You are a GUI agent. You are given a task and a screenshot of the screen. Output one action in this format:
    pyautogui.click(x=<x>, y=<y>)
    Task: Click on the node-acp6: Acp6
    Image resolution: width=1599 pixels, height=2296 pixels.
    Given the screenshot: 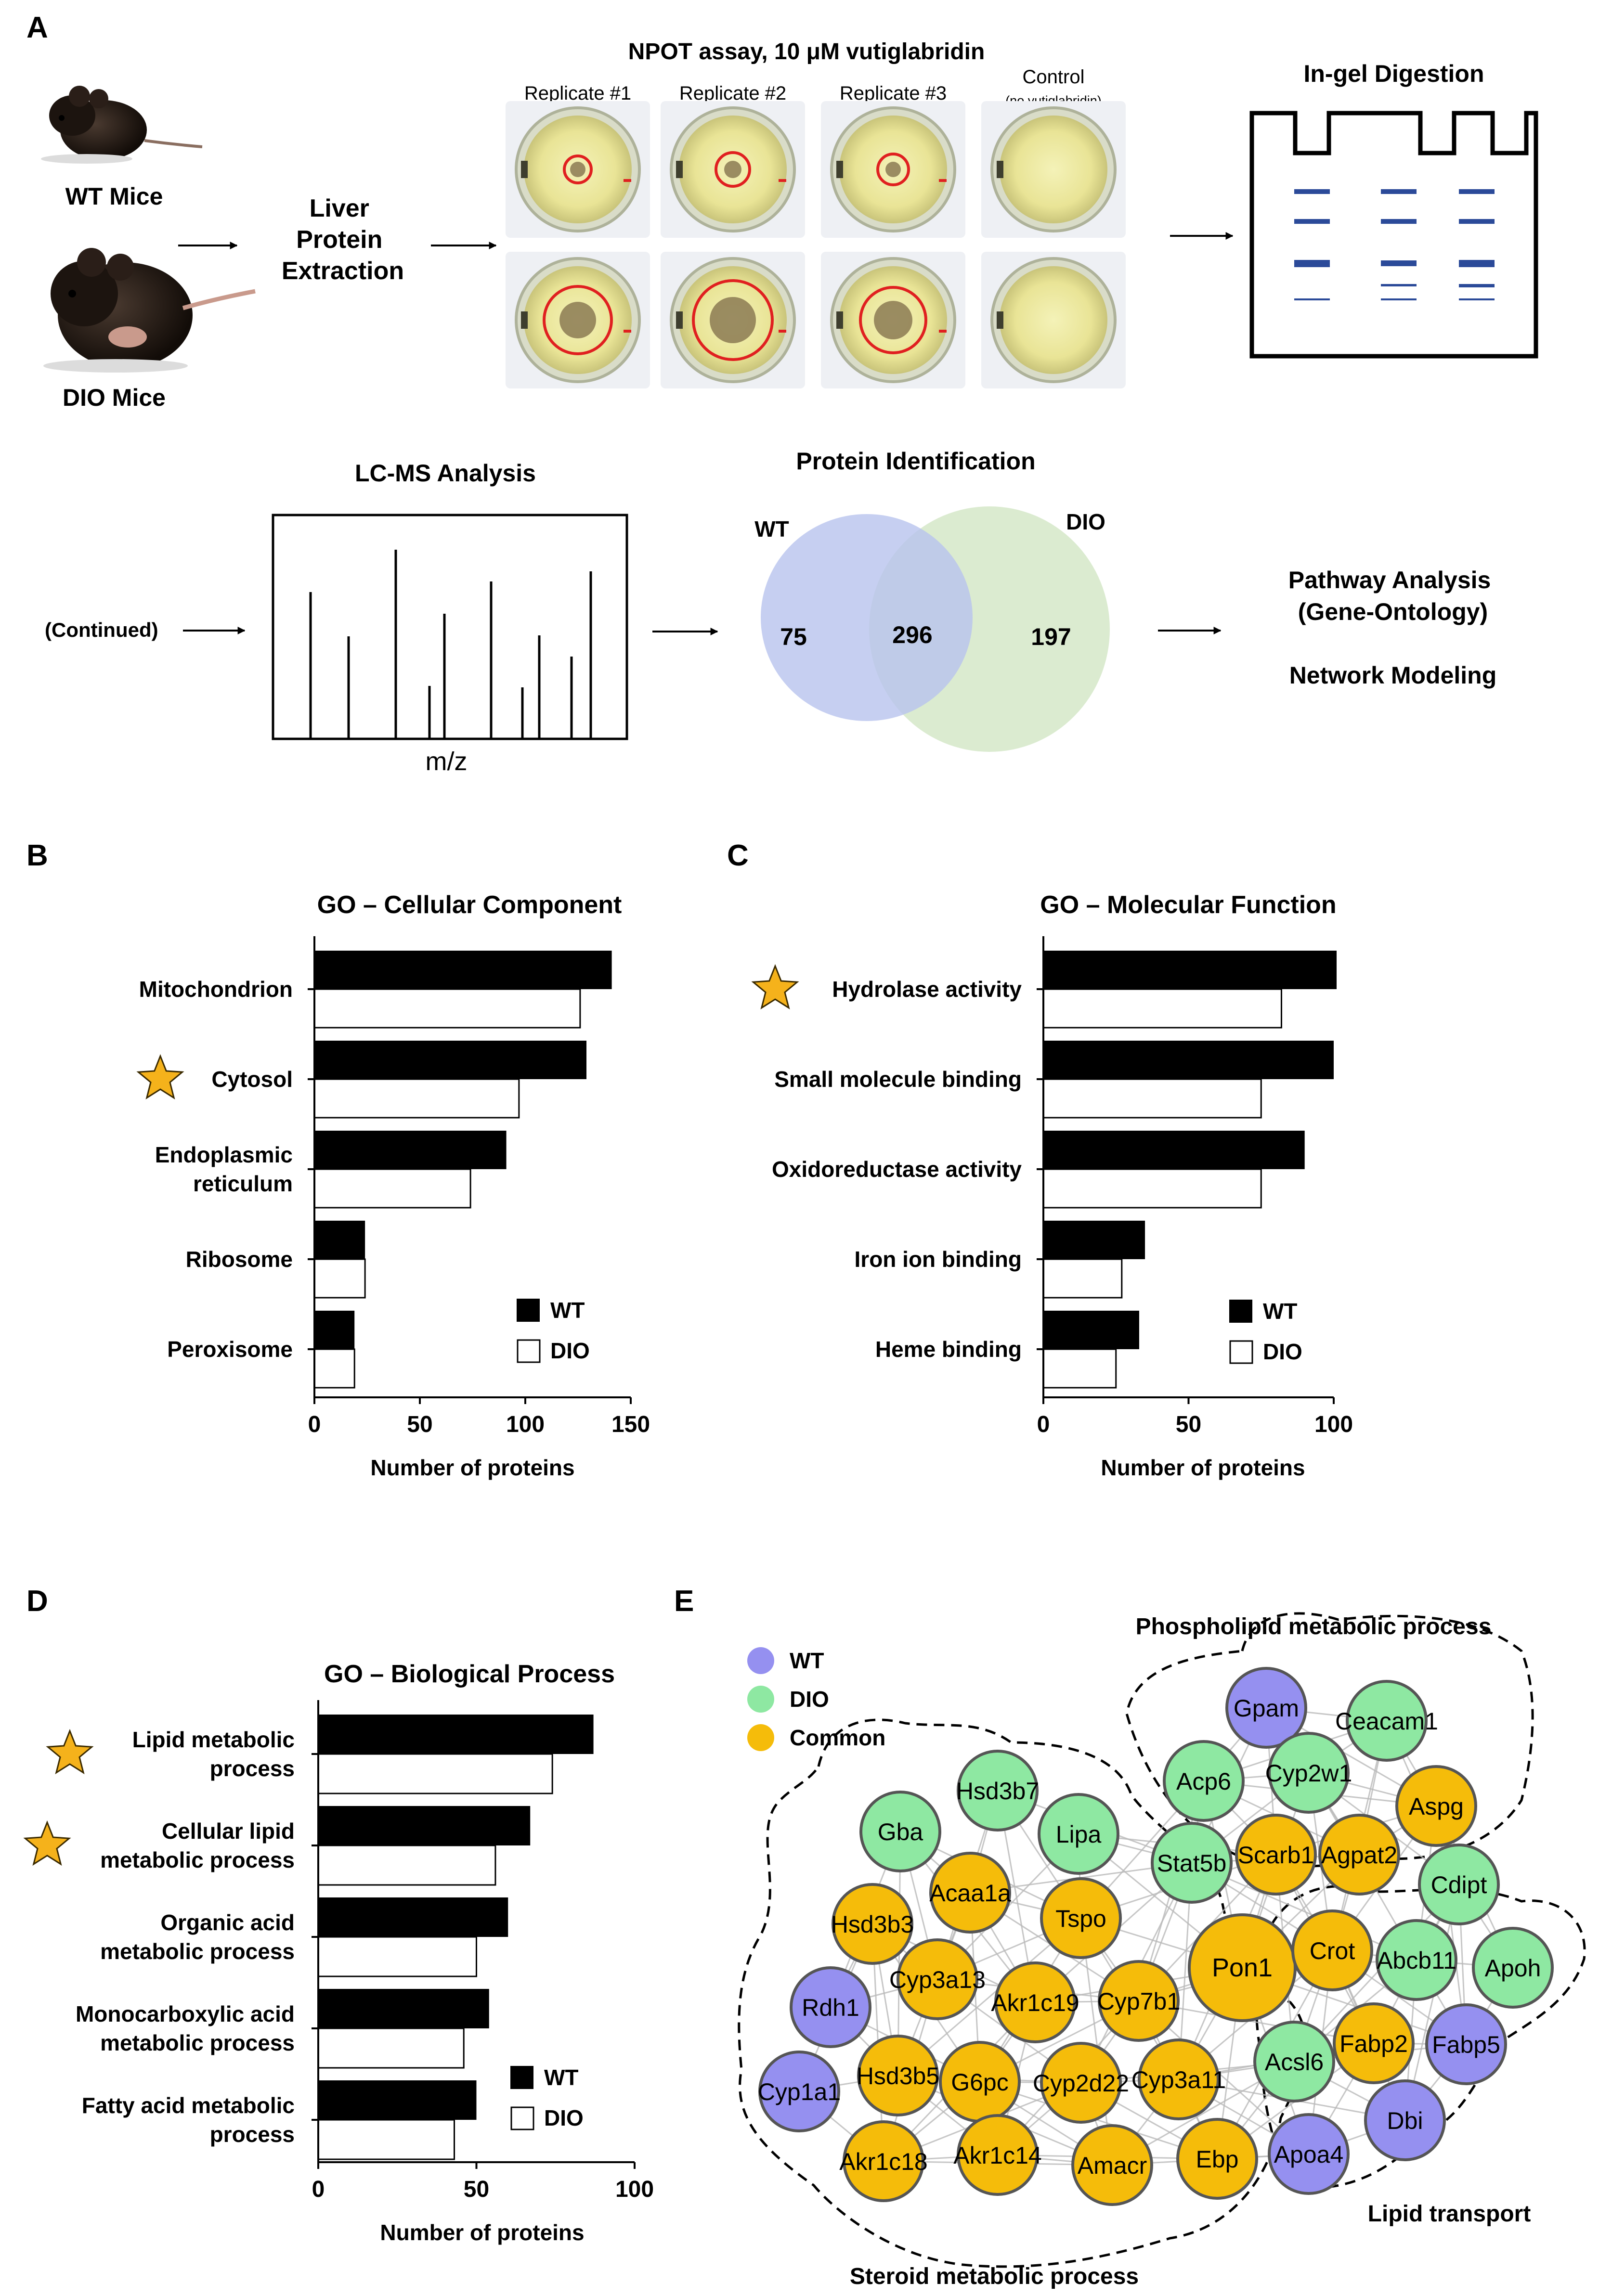 What is the action you would take?
    pyautogui.click(x=1204, y=1781)
    